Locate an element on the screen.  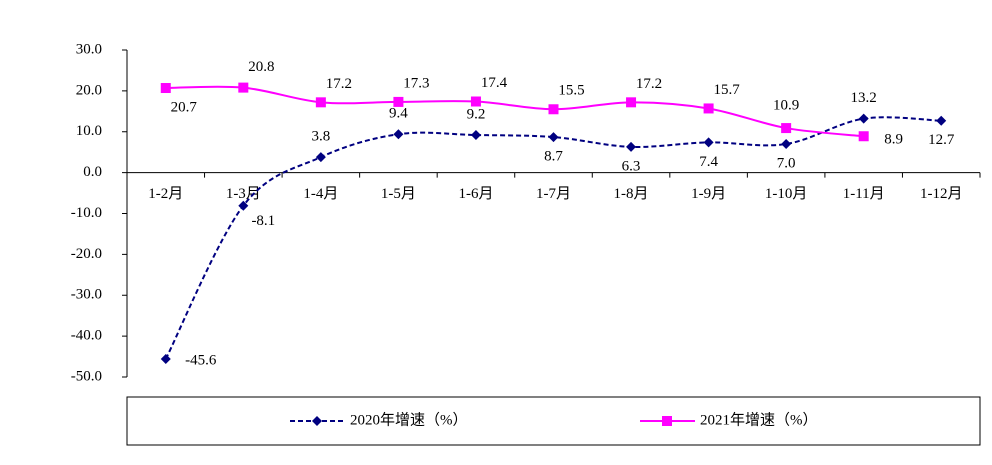
x-tick-label: 1-12月 is located at coordinates (941, 194).